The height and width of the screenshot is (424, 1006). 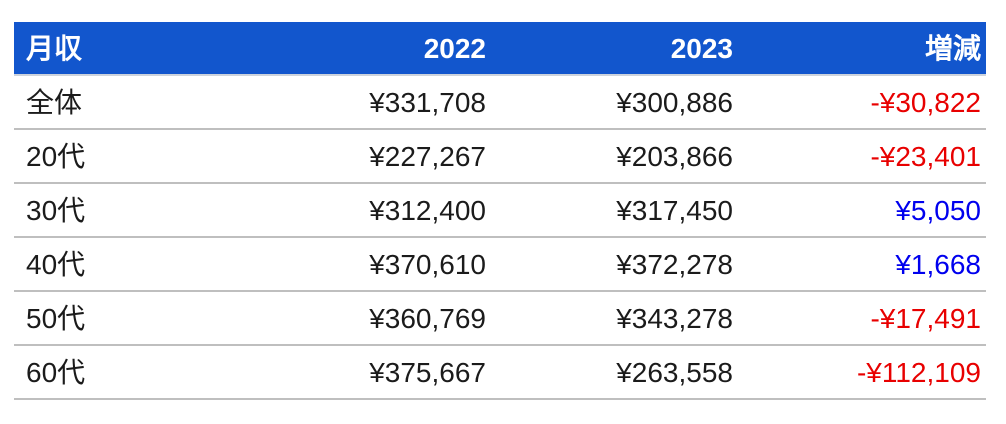 I want to click on table-header-row: 月収 2022 2023 増減, so click(x=500, y=49).